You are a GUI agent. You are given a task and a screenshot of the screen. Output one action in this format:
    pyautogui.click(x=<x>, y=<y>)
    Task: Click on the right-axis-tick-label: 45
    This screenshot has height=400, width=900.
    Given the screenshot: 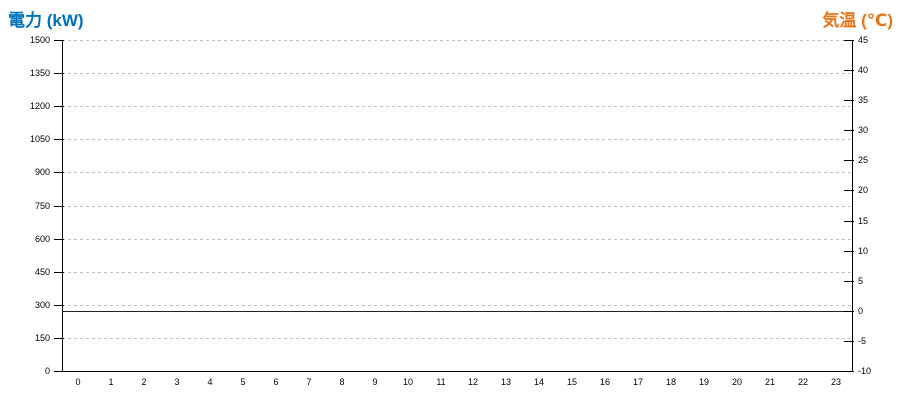 What is the action you would take?
    pyautogui.click(x=863, y=40)
    